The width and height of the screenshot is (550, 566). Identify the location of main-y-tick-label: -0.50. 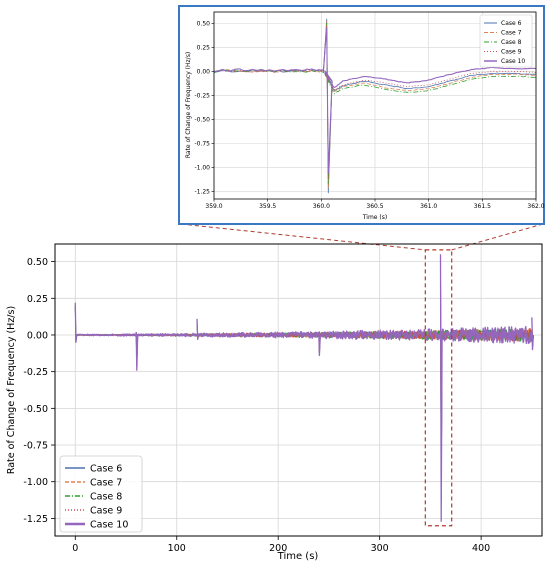
(35, 409).